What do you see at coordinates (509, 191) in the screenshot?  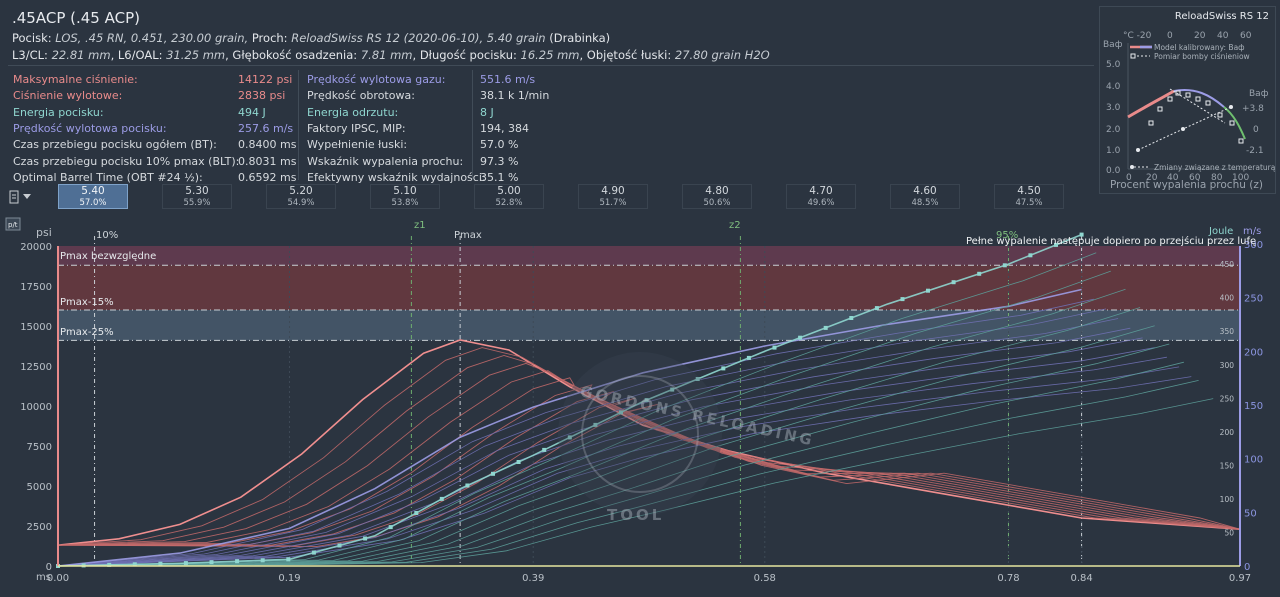 I see `charge-tab-weight: 5.00` at bounding box center [509, 191].